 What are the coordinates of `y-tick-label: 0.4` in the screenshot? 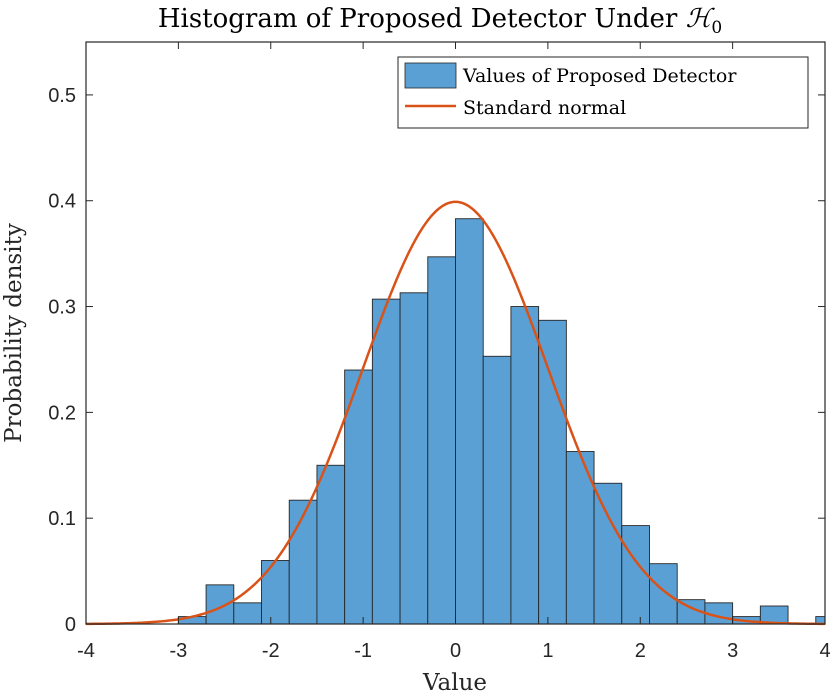 It's located at (62, 202).